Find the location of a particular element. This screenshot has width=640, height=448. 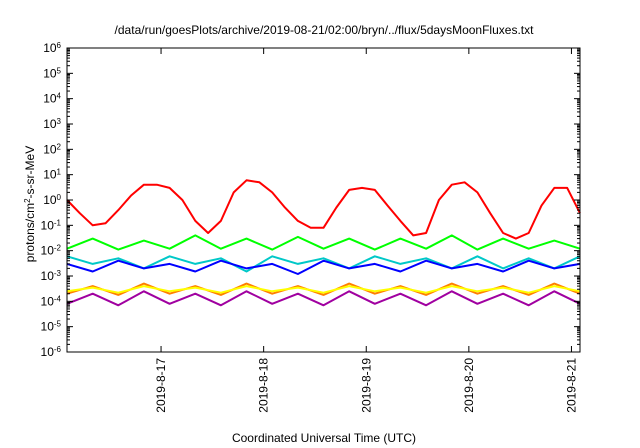

y-tick-label: 10¹ is located at coordinates (52, 174).